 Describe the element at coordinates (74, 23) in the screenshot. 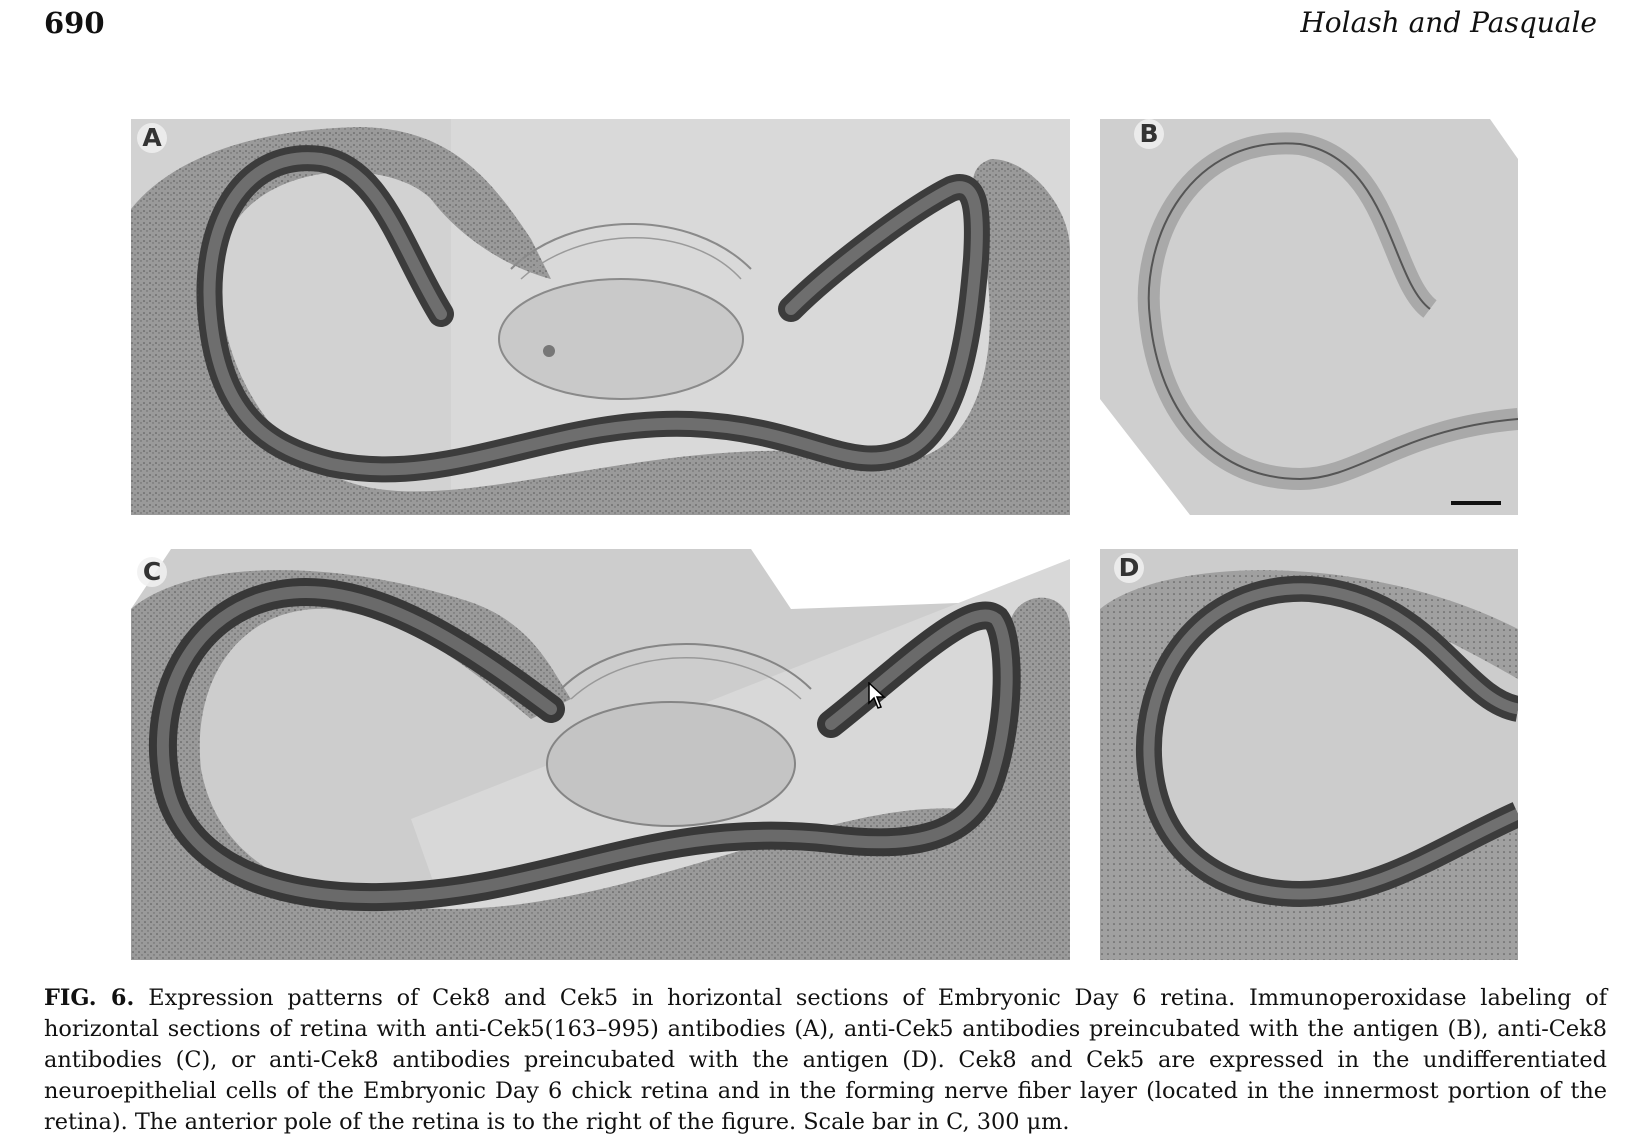

I see `page-number: 690` at that location.